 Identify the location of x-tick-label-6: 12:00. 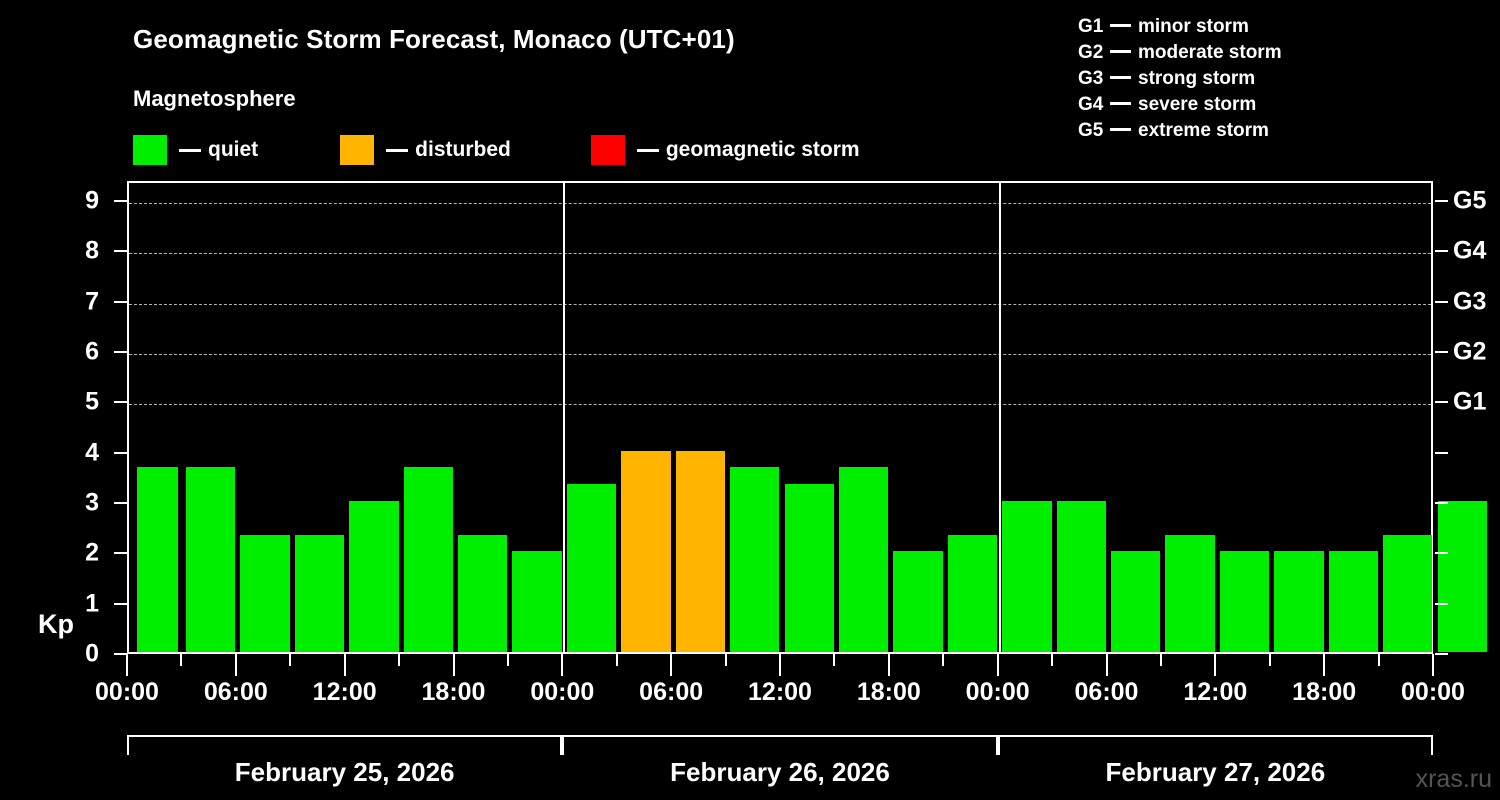
(780, 692).